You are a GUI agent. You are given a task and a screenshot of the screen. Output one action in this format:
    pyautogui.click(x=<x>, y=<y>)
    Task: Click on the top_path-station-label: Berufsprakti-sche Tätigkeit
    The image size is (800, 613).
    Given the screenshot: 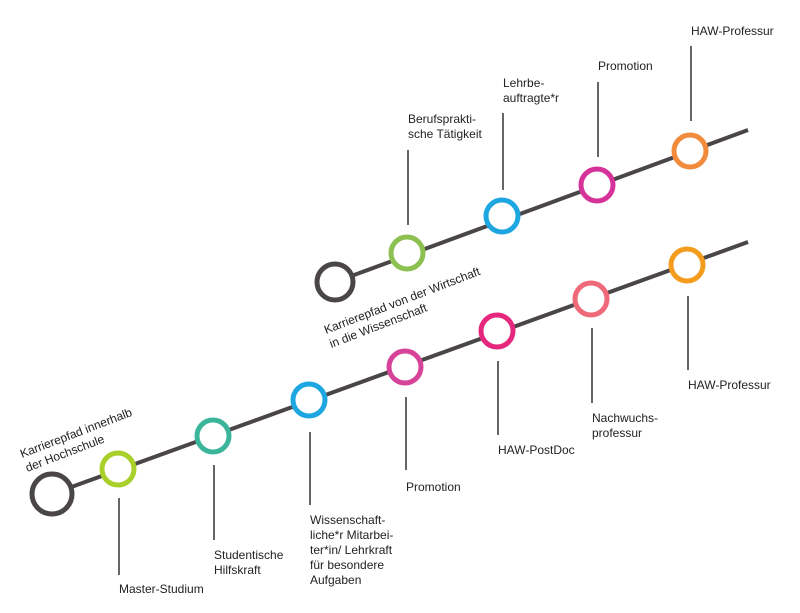 What is the action you would take?
    pyautogui.click(x=445, y=126)
    